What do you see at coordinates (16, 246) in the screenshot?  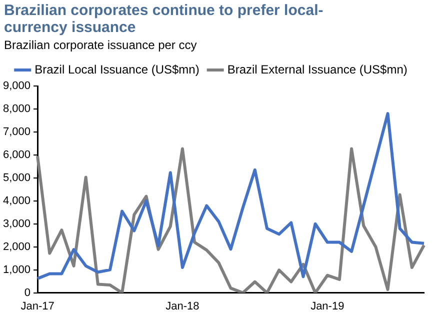 I see `y-tick-label: 2,000` at bounding box center [16, 246].